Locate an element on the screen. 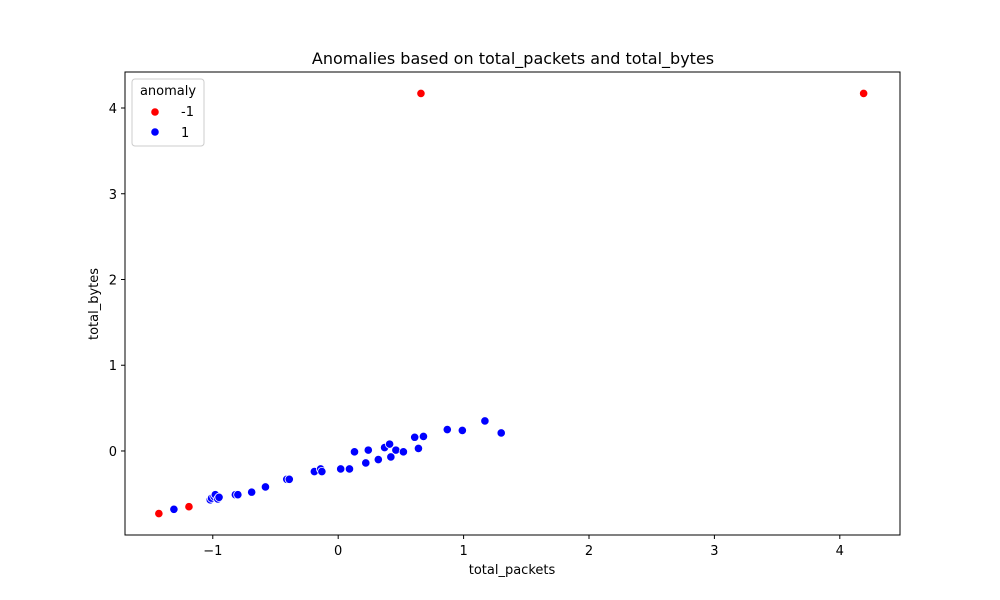 Image resolution: width=1000 pixels, height=600 pixels. x-tick-label: 0 is located at coordinates (338, 551).